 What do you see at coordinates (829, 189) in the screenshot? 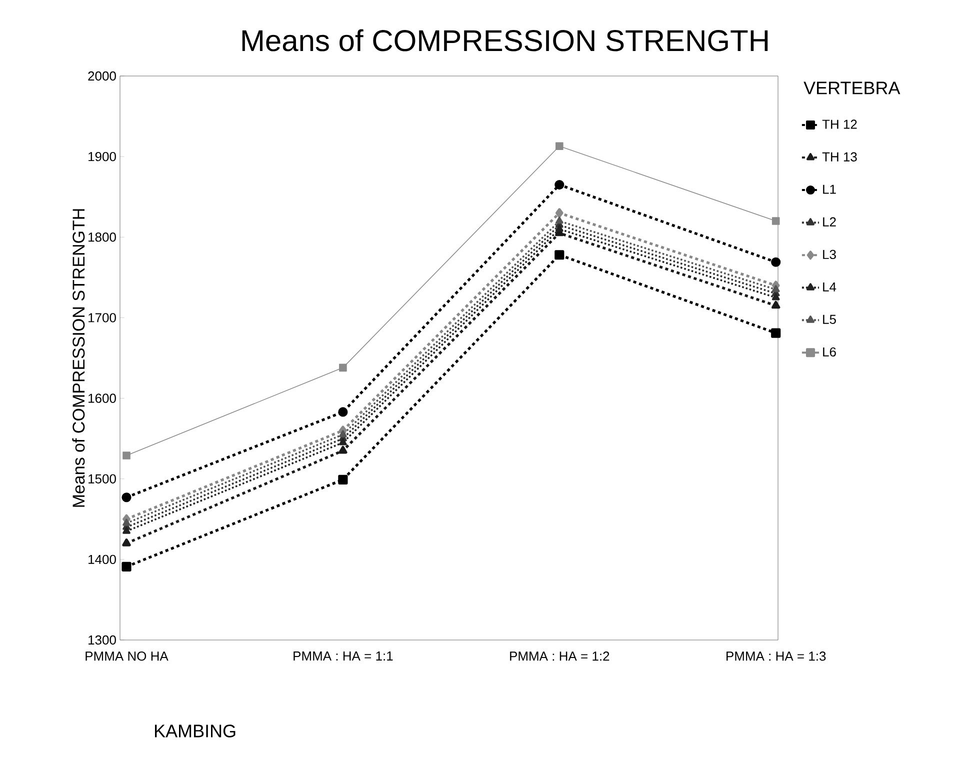
I see `legend-label: L1` at bounding box center [829, 189].